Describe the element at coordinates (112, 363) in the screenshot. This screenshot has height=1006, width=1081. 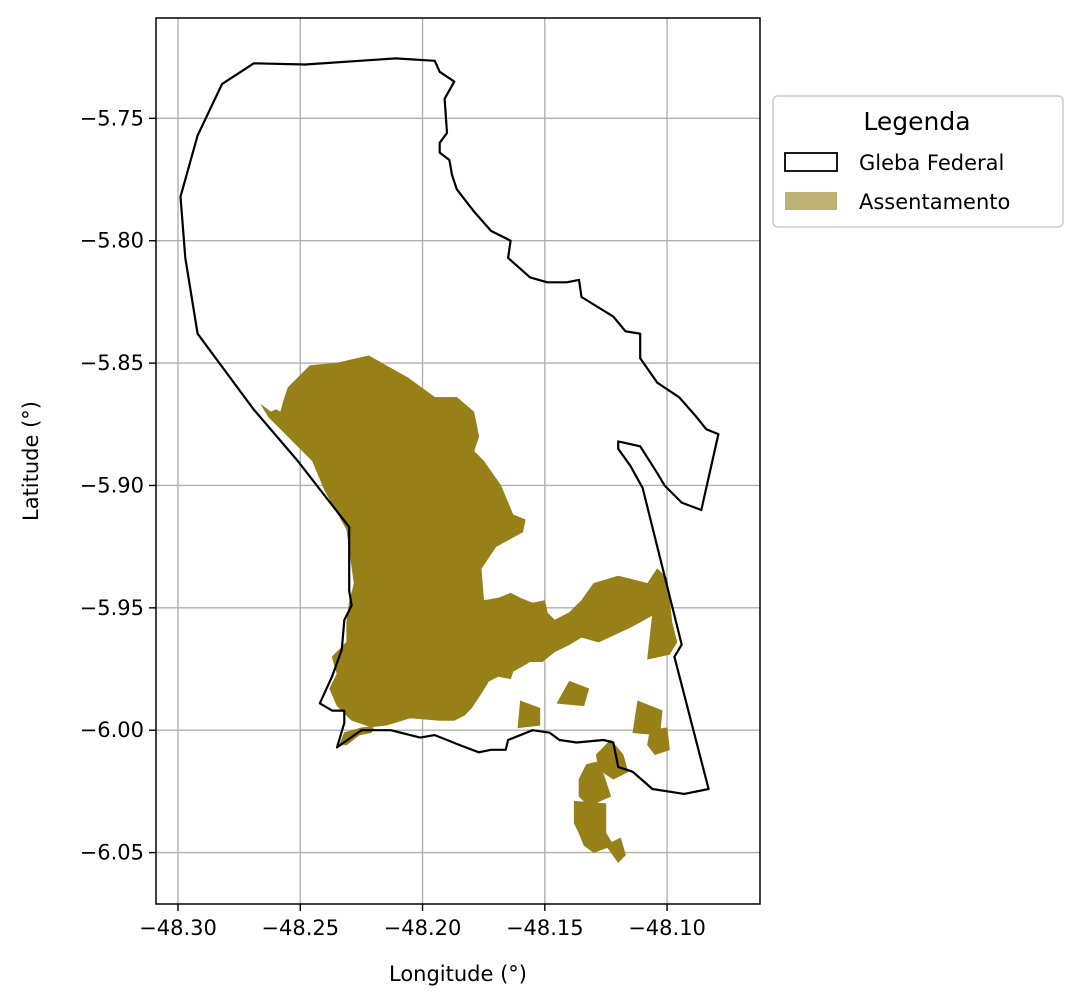
I see `y-tick-label: −5.85` at that location.